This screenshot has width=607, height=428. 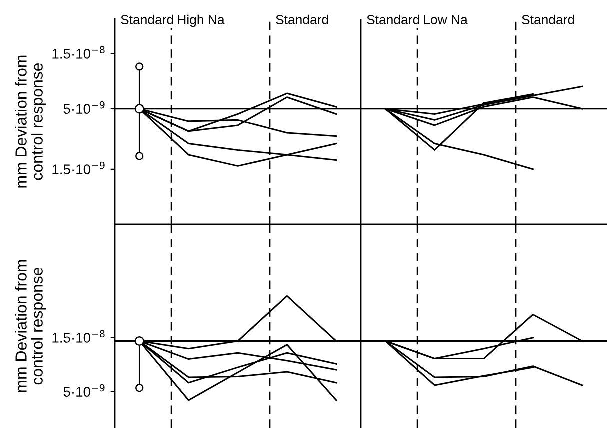 What do you see at coordinates (446, 20) in the screenshot?
I see `annotation: Low Na` at bounding box center [446, 20].